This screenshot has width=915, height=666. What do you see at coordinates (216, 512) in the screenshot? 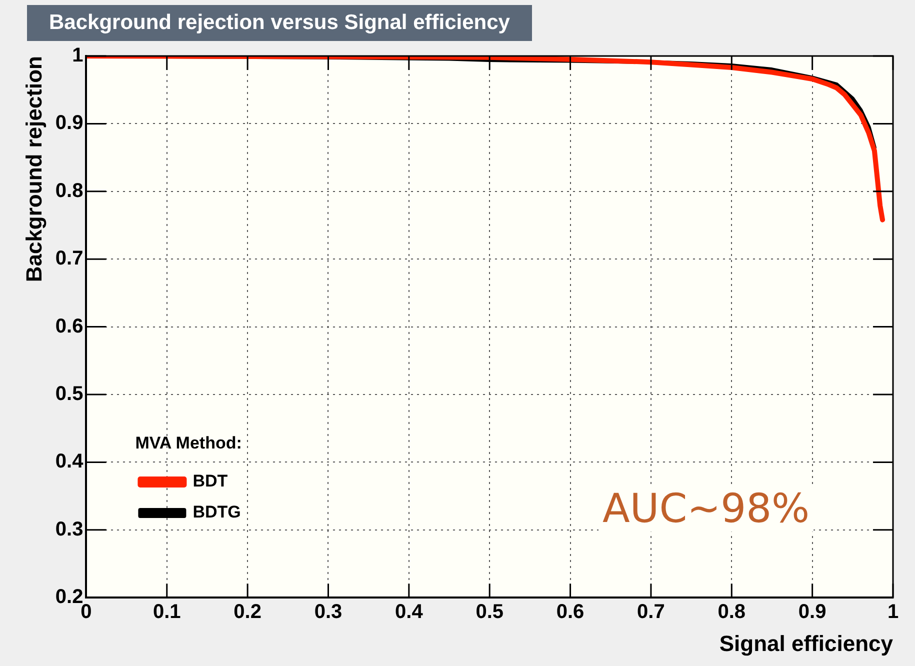
I see `legend-label: BDTG` at bounding box center [216, 512].